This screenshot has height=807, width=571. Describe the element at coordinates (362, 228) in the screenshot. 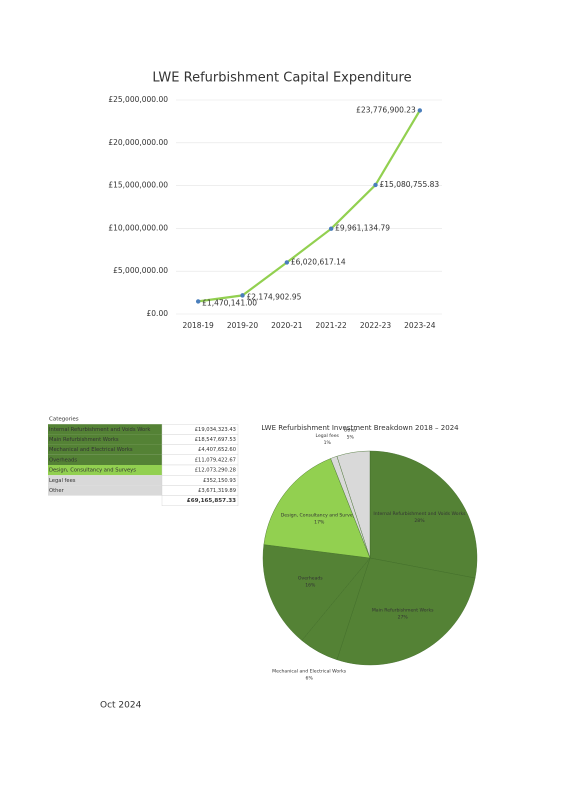

I see `data-label: £9,961,134.79` at that location.